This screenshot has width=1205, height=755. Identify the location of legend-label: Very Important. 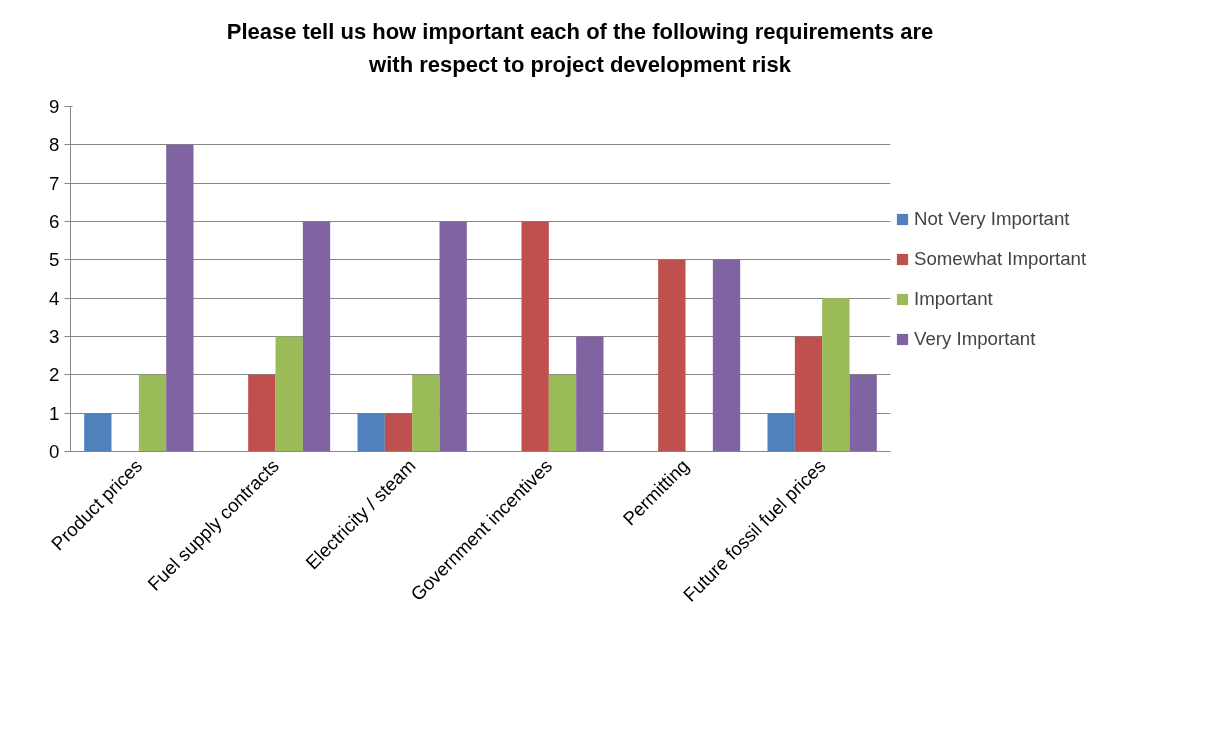
(975, 338).